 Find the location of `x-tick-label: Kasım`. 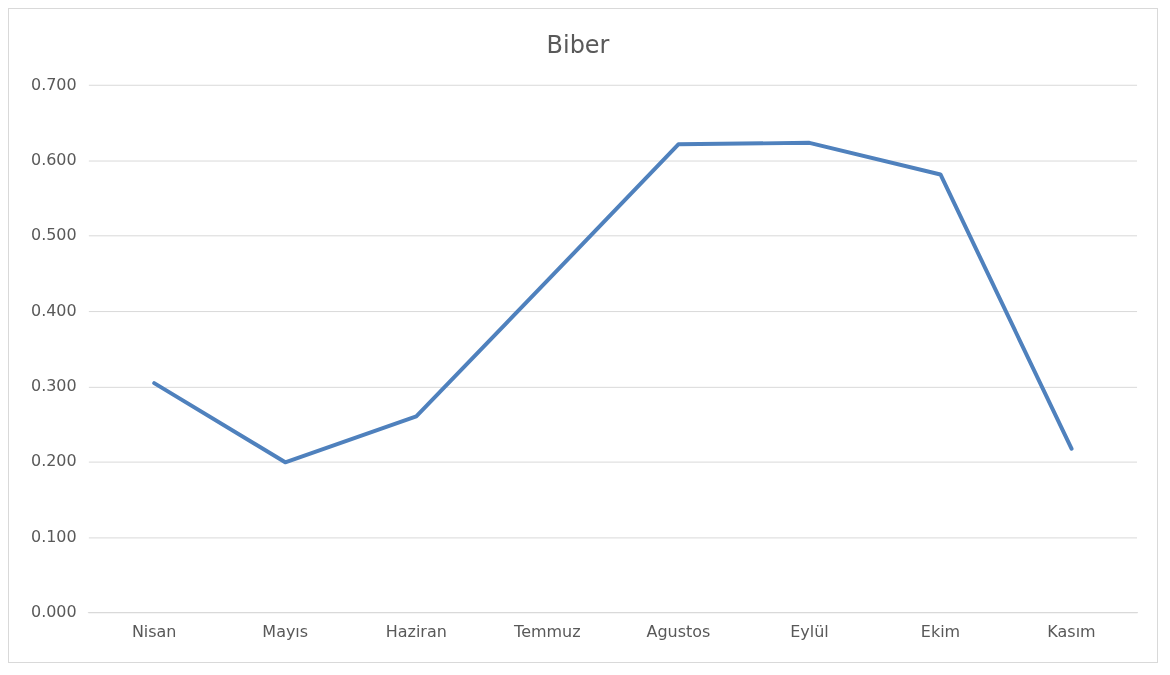

x-tick-label: Kasım is located at coordinates (1071, 631).